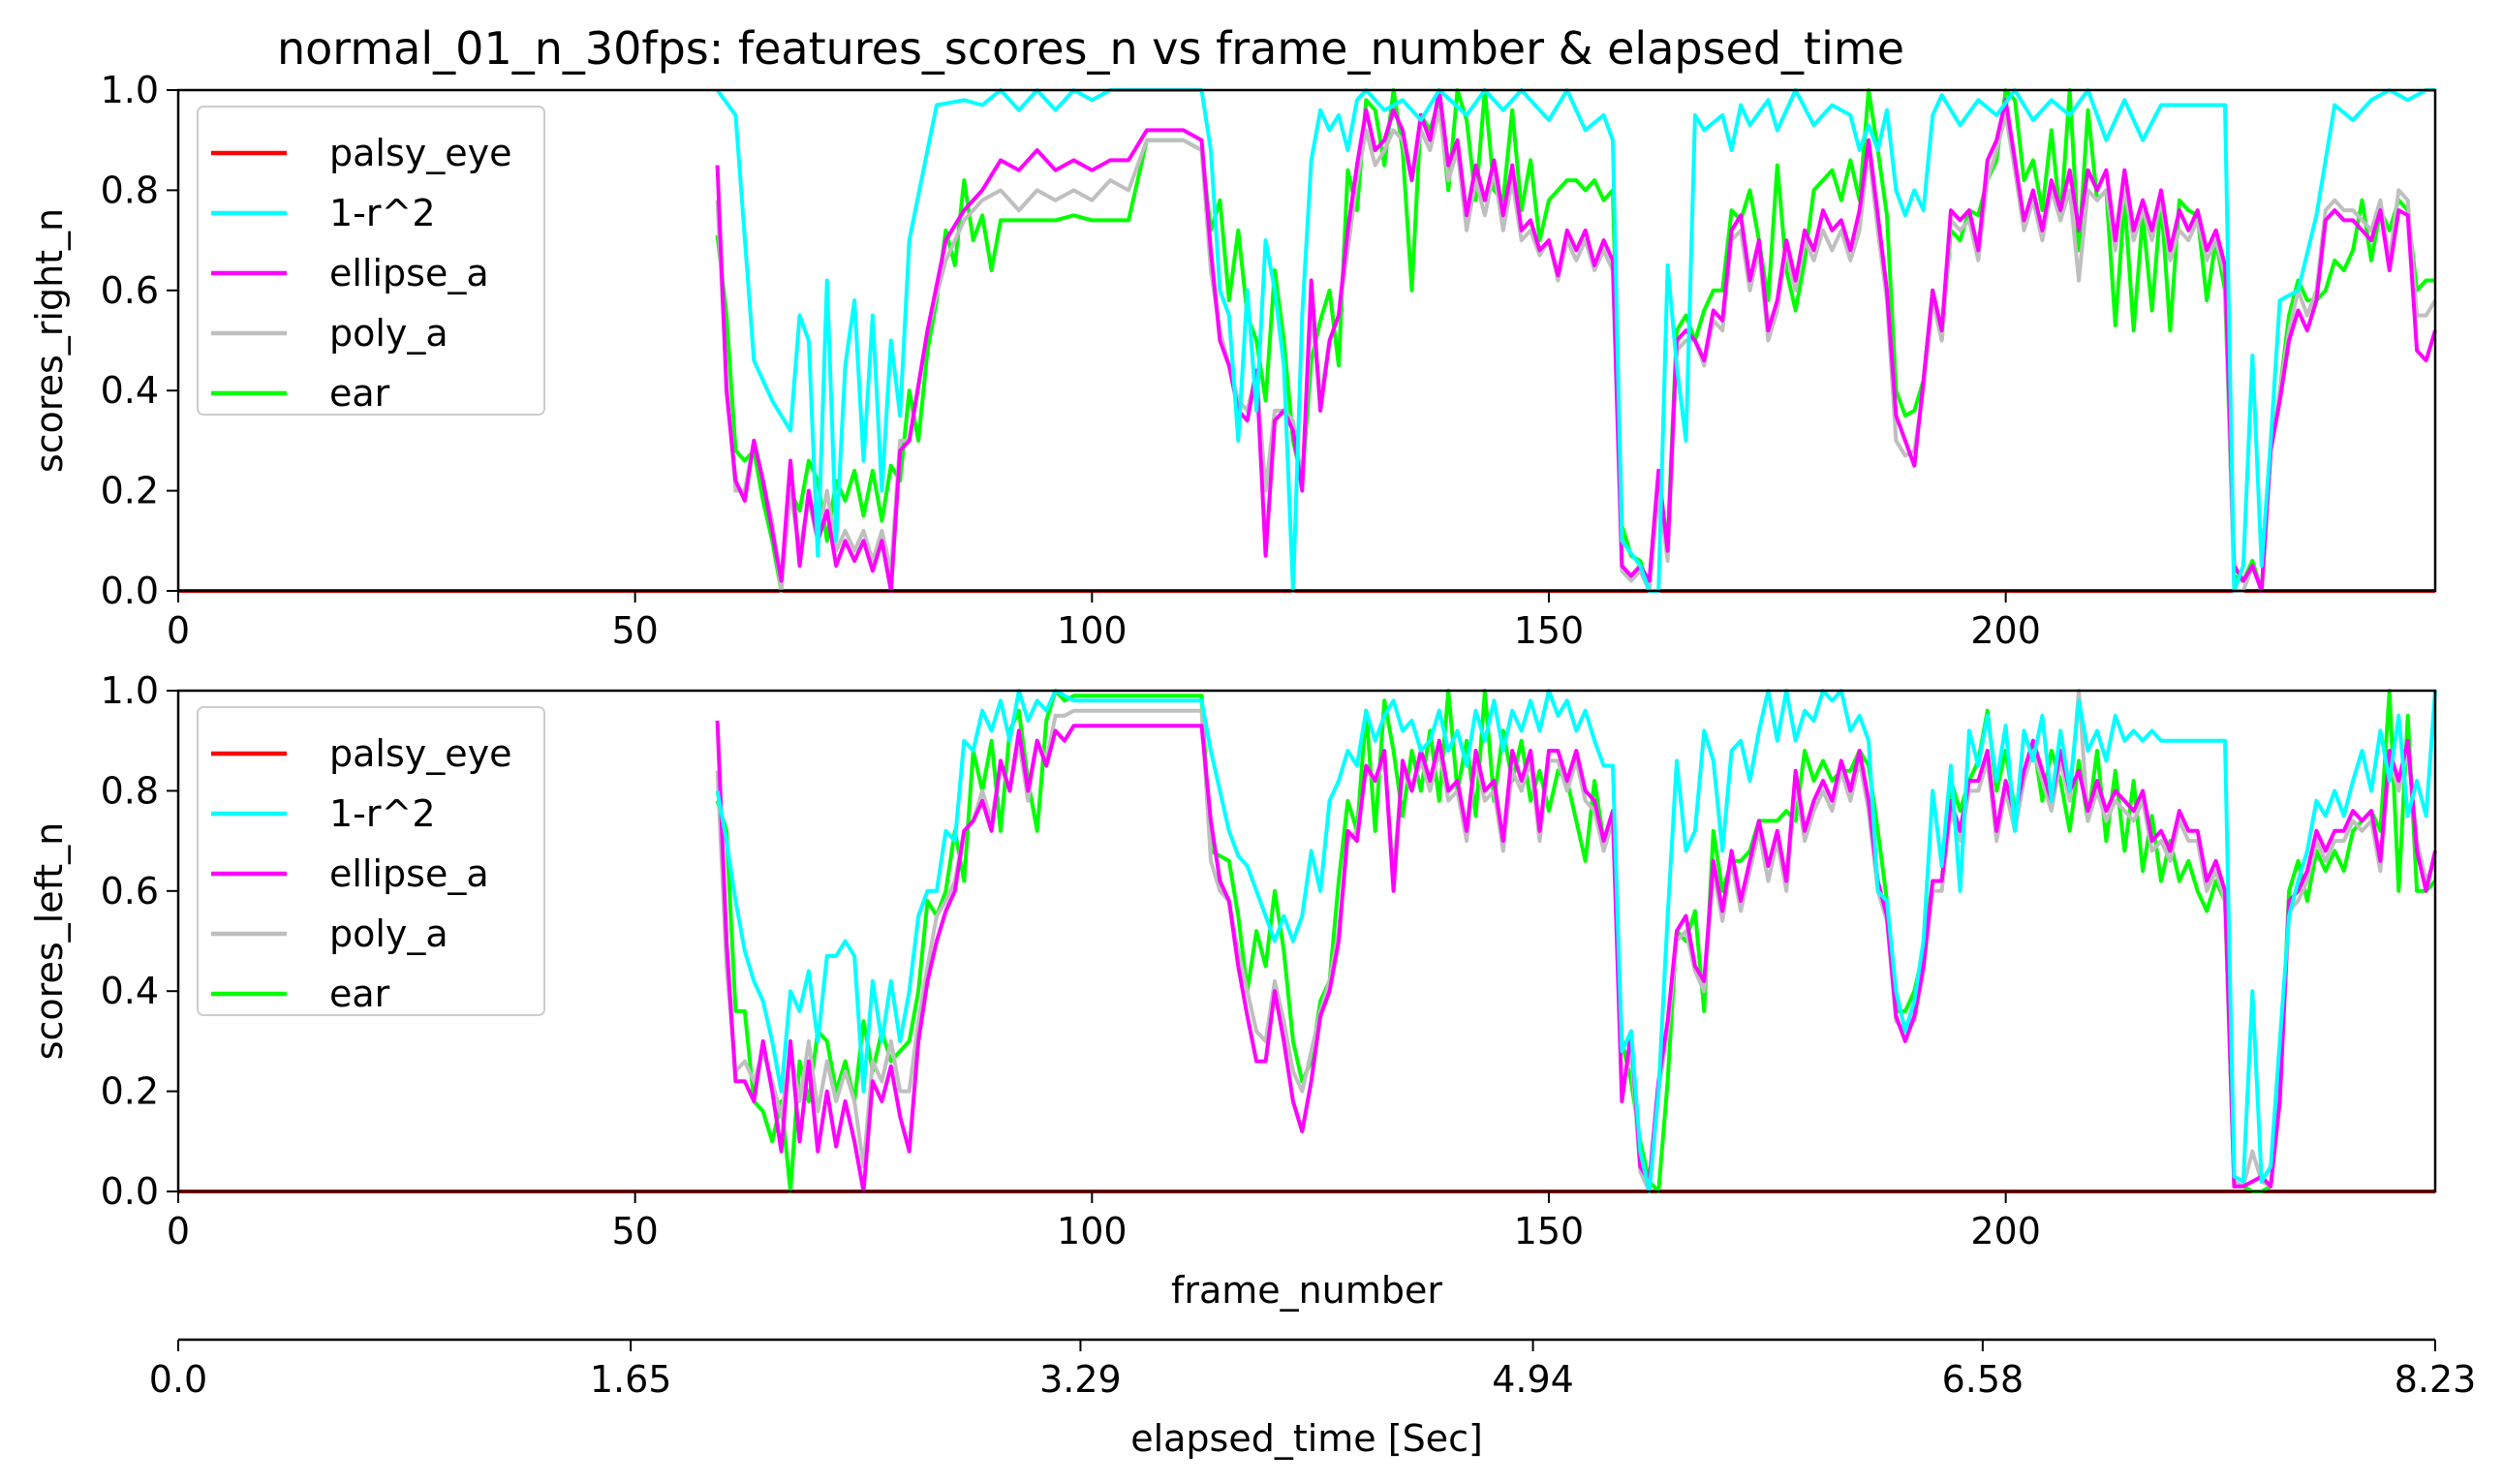 Image resolution: width=2503 pixels, height=1484 pixels. What do you see at coordinates (1549, 1231) in the screenshot?
I see `left-xtick-label: 150` at bounding box center [1549, 1231].